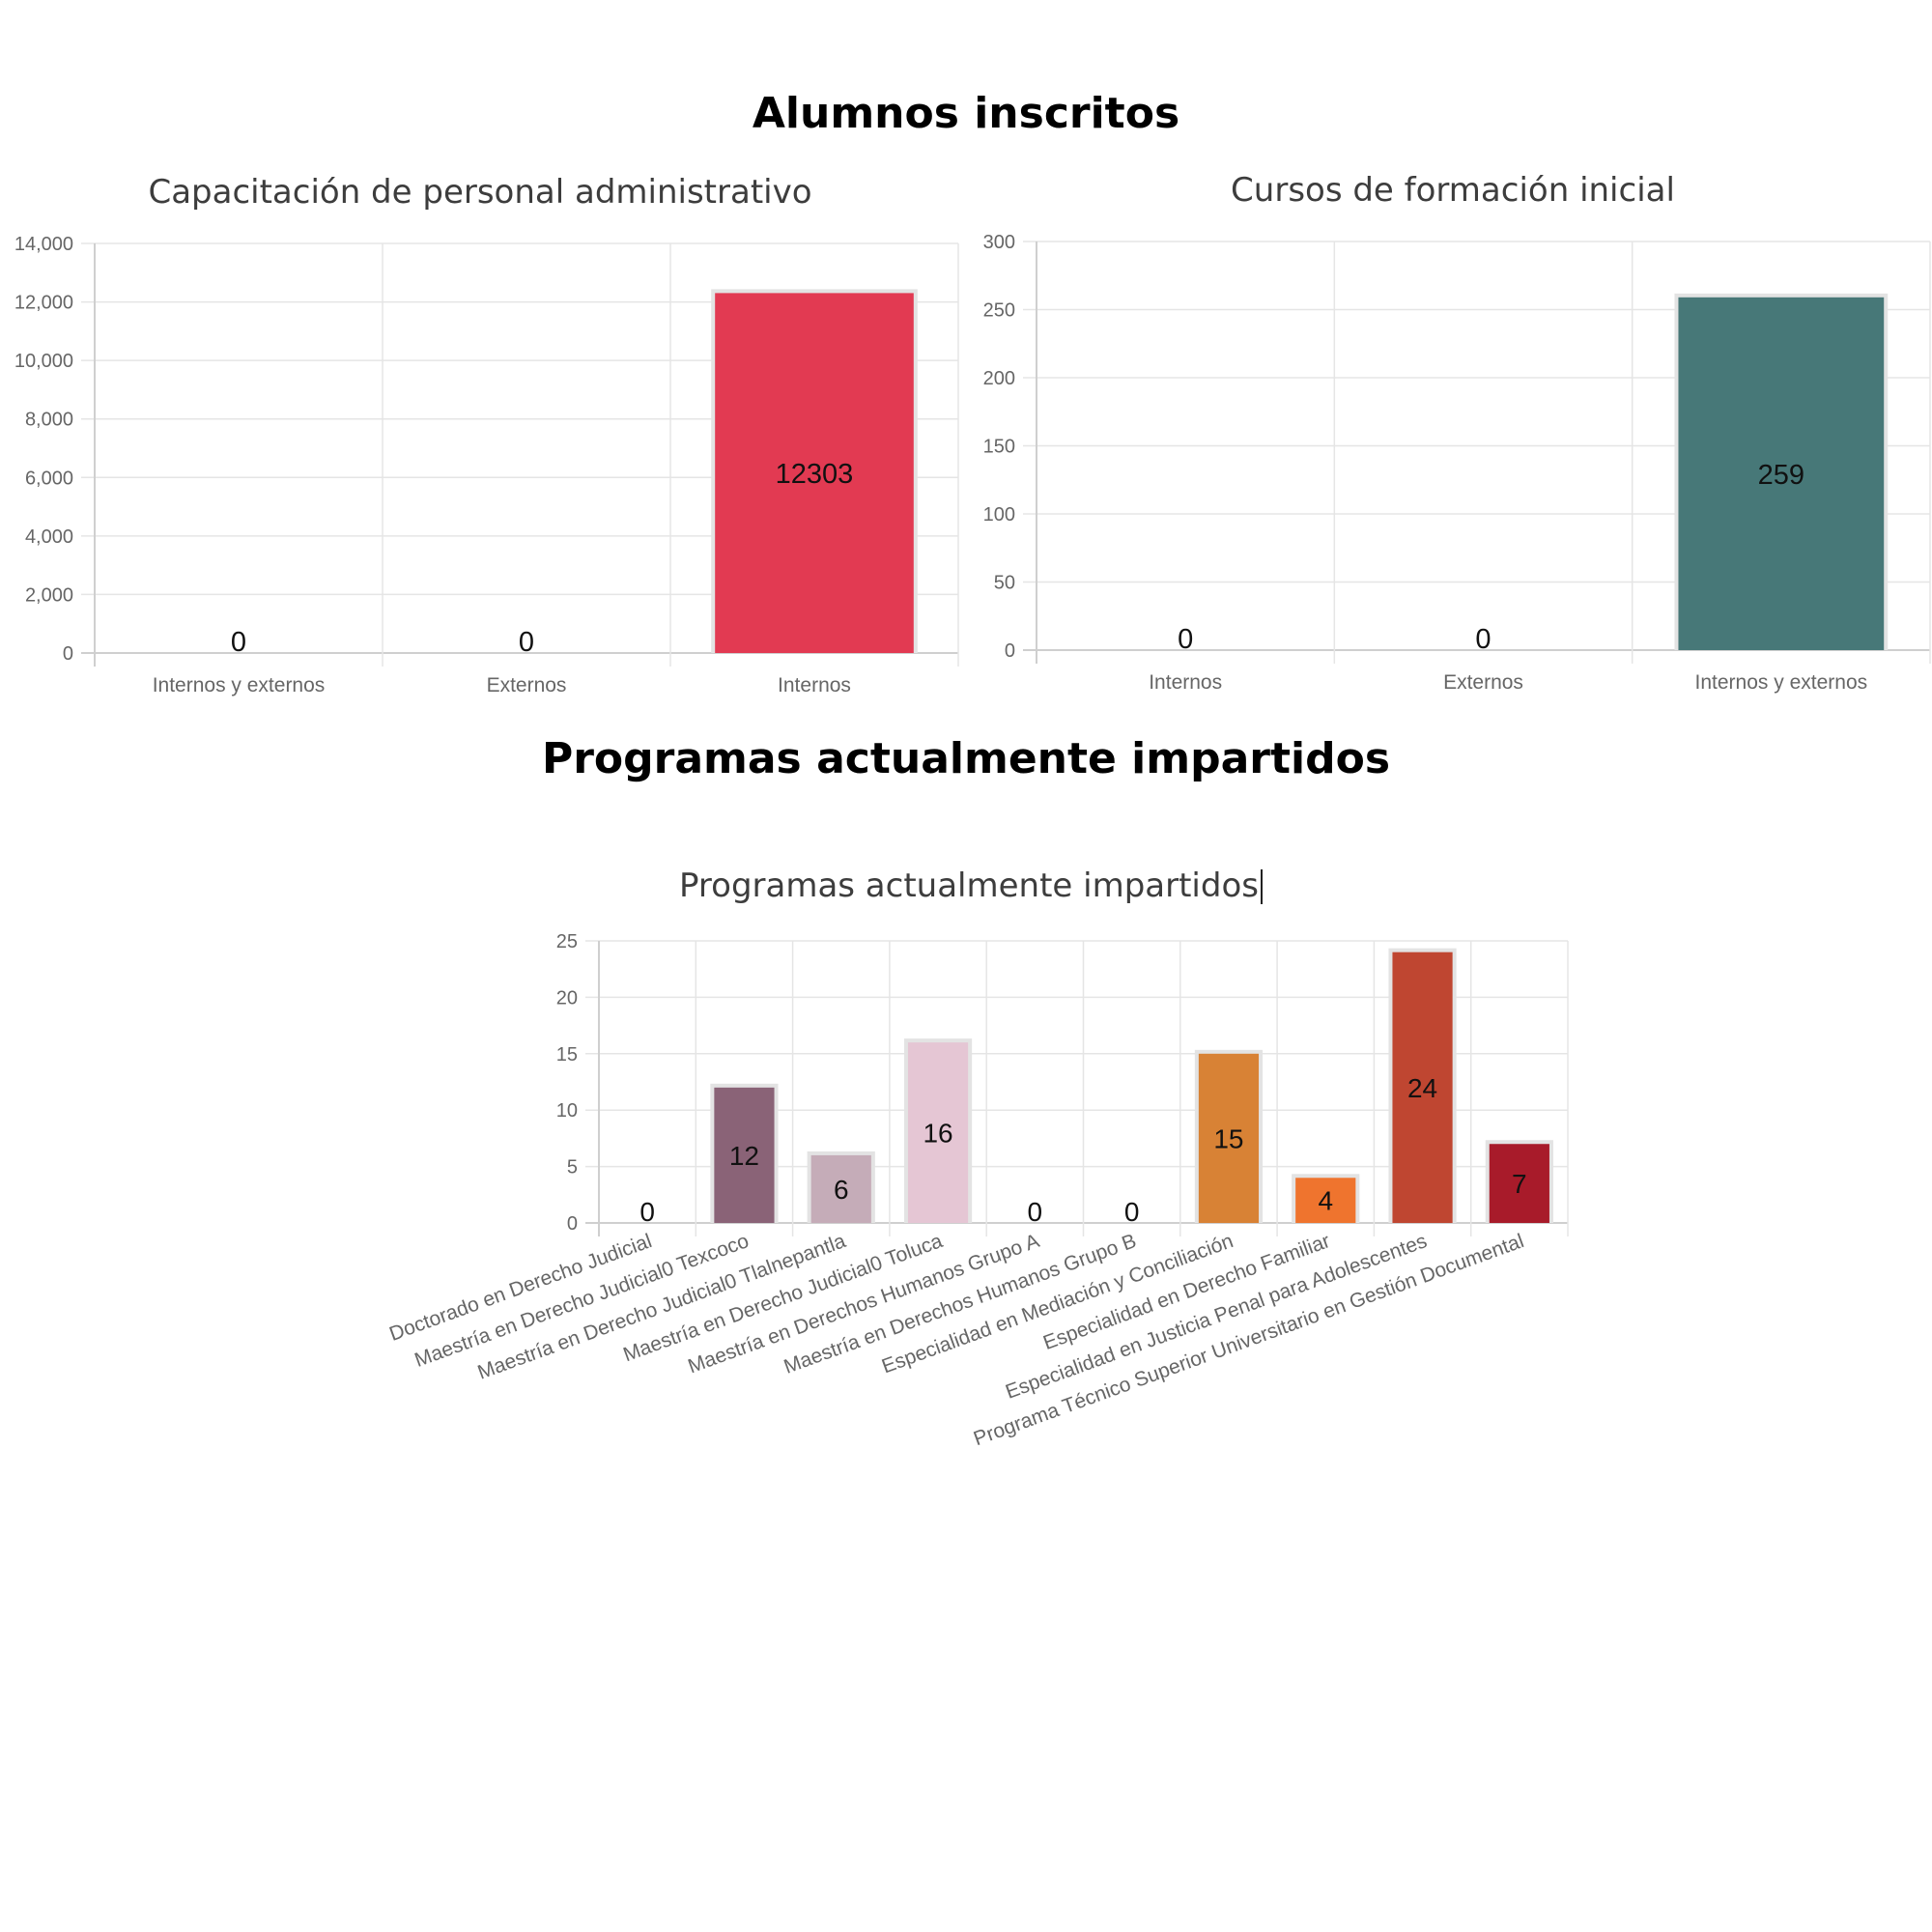 The image size is (1932, 1932). I want to click on bar-maestria-en-derecho-judicial0-texcoco, so click(744, 1155).